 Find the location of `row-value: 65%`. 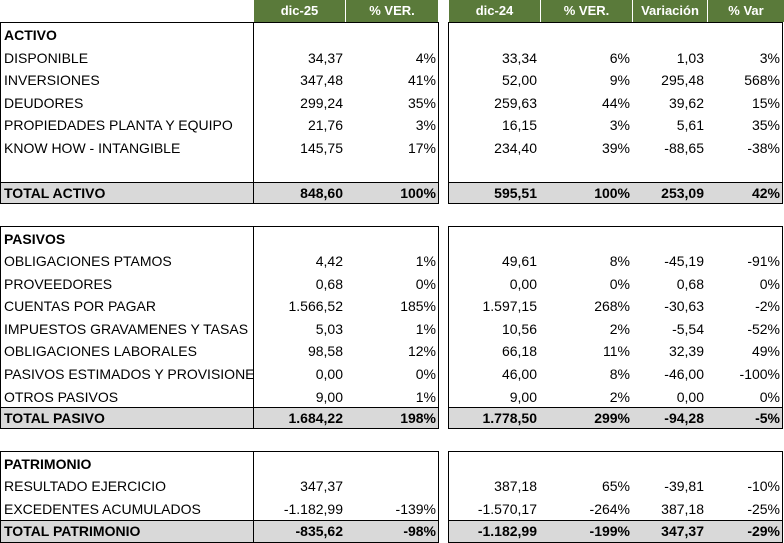

row-value: 65% is located at coordinates (615, 486).